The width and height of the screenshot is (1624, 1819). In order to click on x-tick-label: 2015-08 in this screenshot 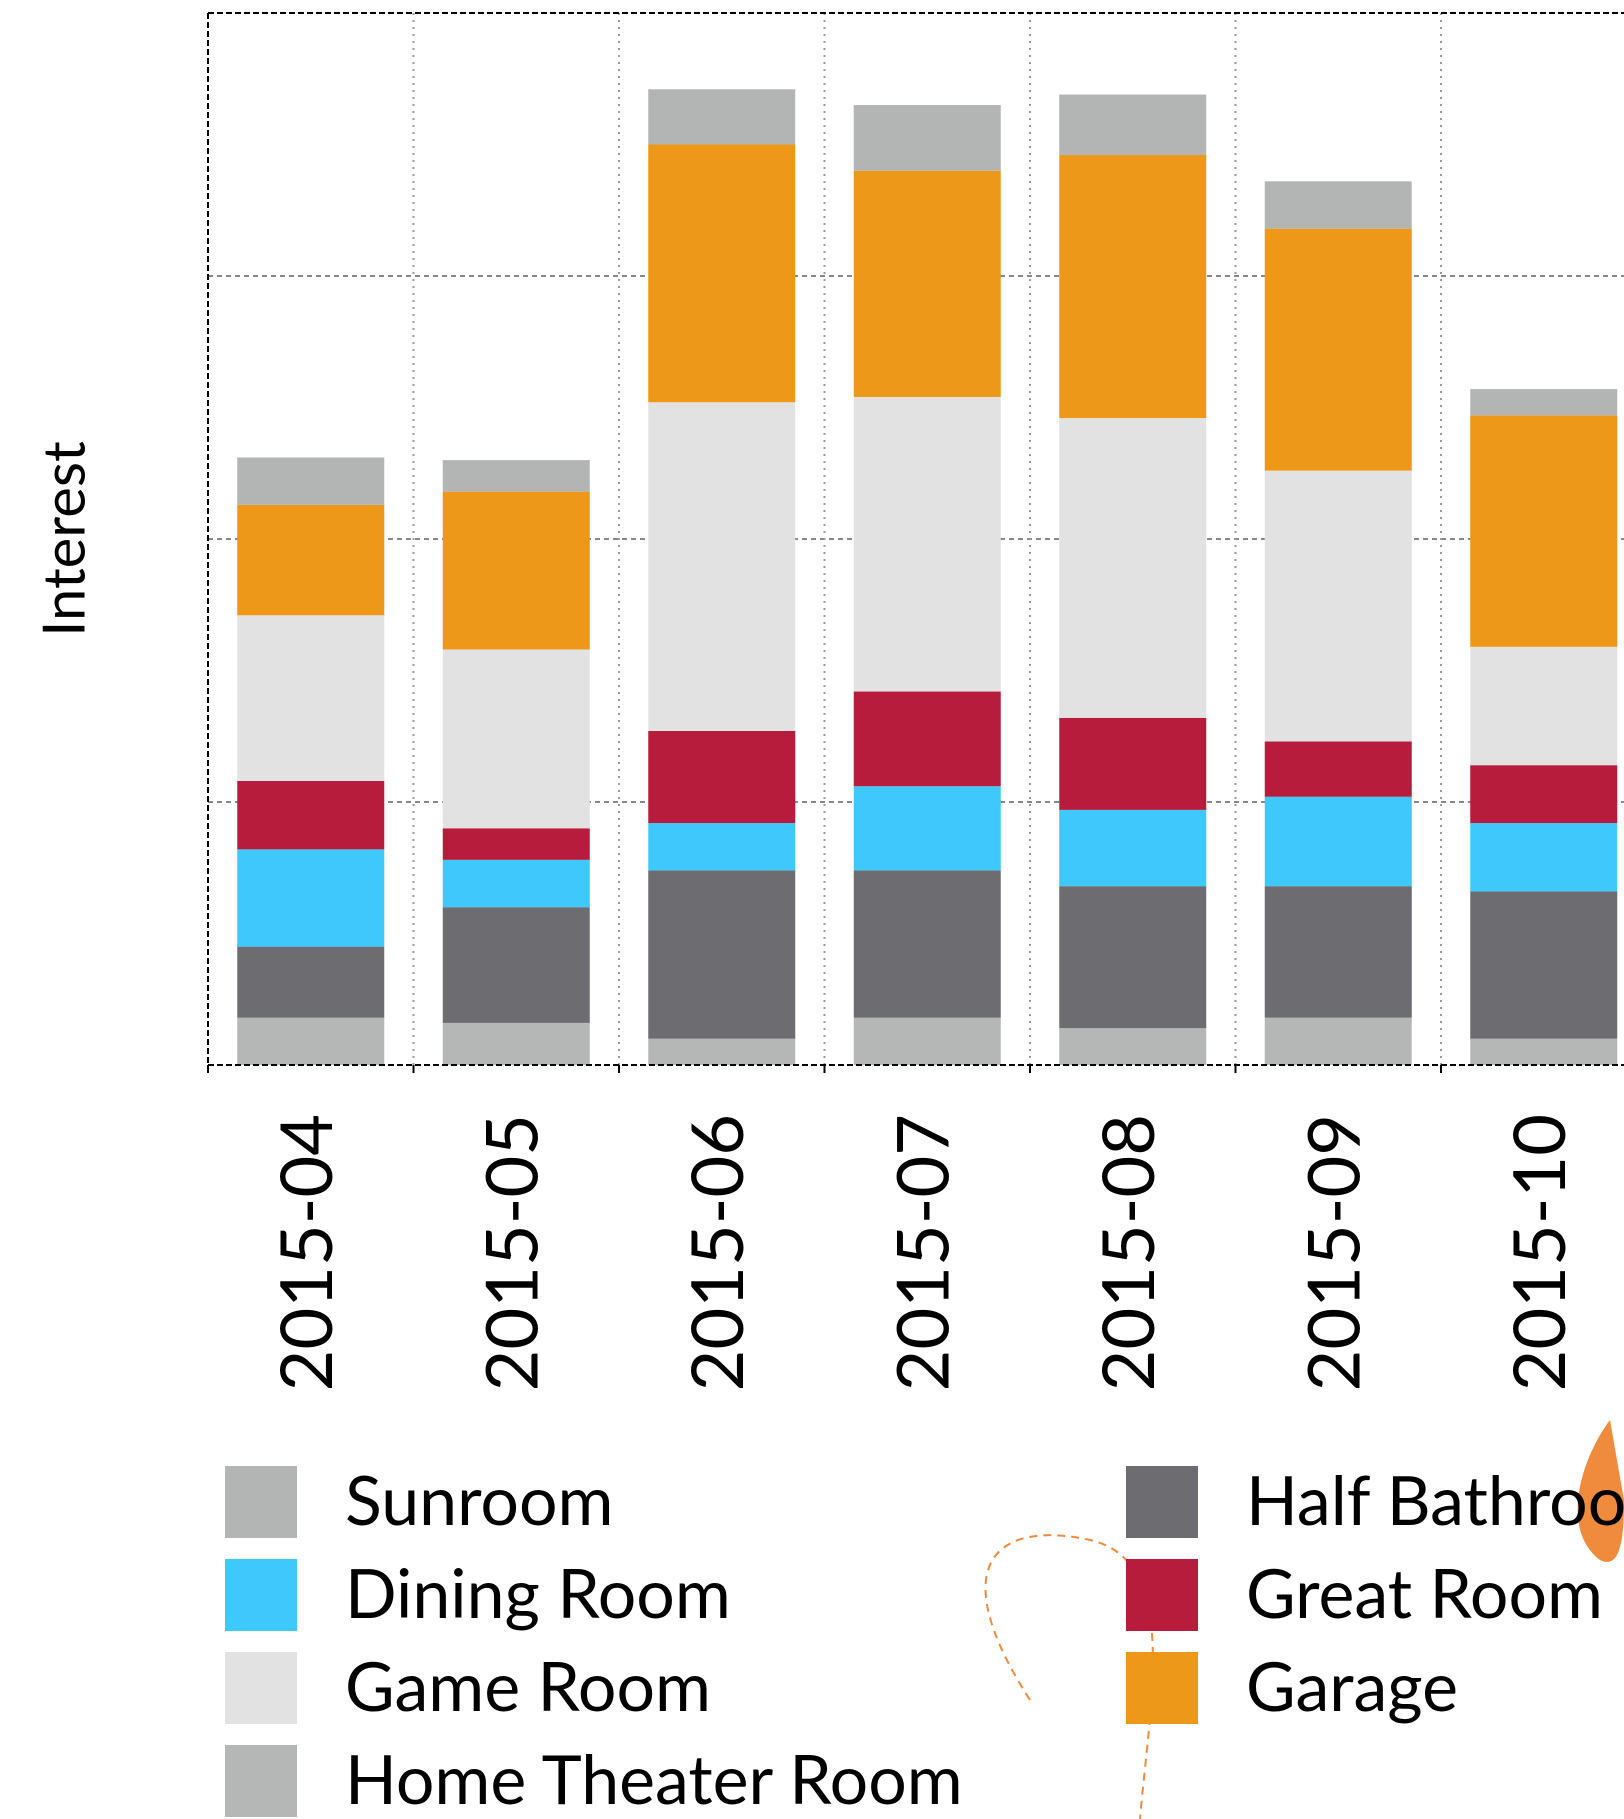, I will do `click(1127, 1252)`.